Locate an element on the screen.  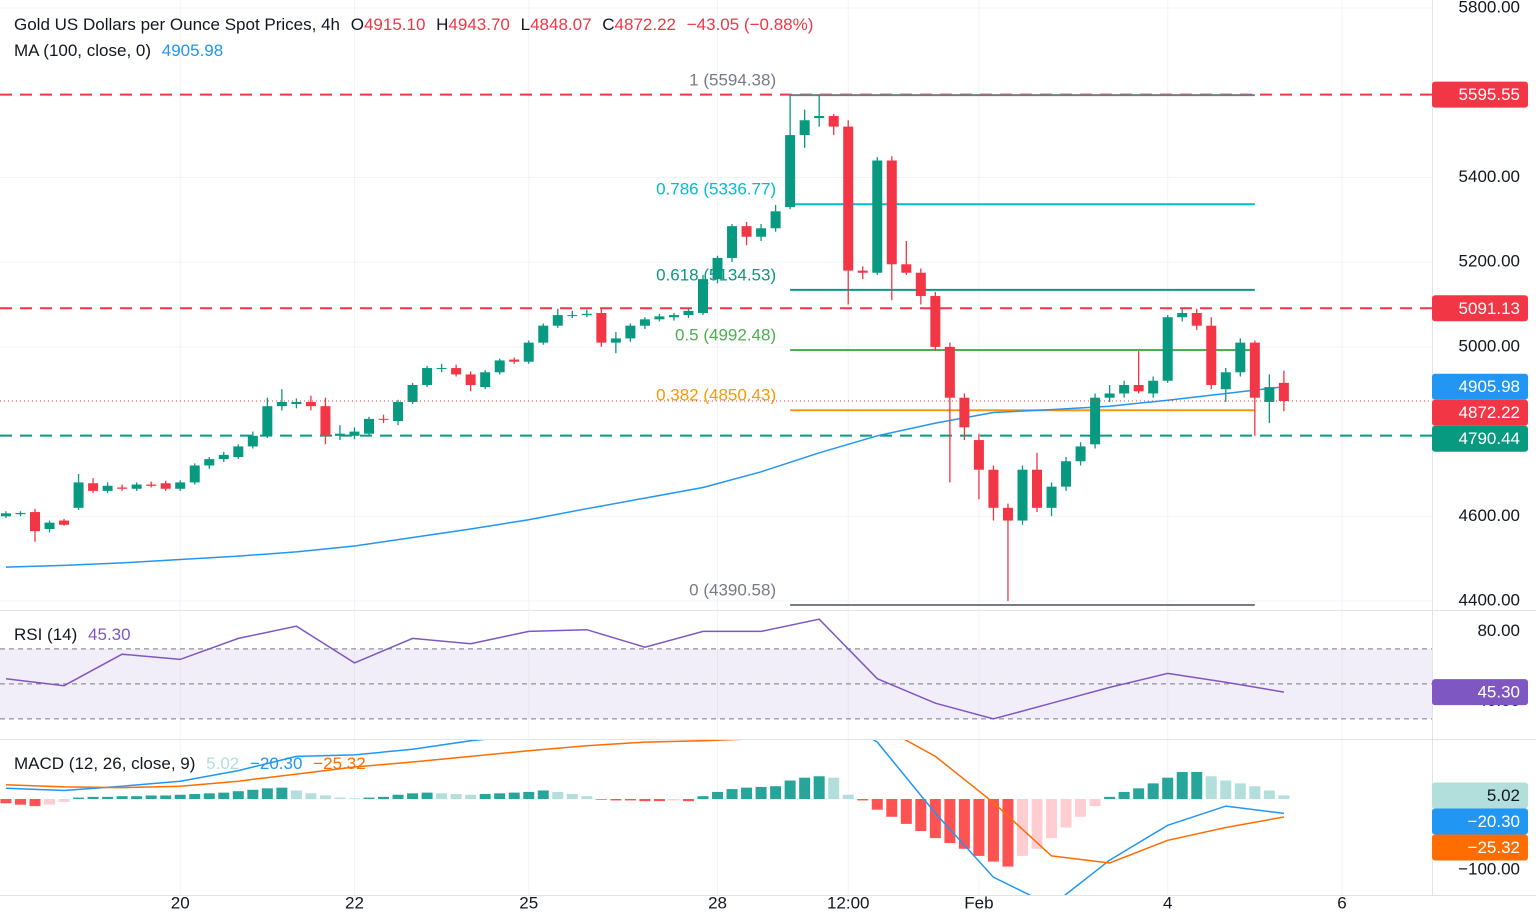
histogram-tag-bg is located at coordinates (1480, 795).